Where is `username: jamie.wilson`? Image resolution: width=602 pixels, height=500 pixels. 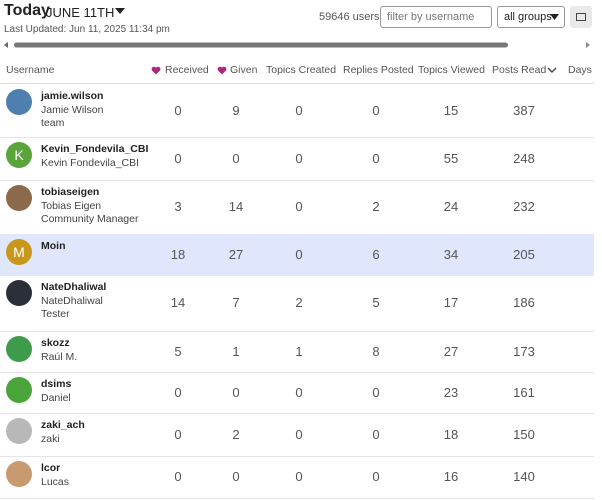 username: jamie.wilson is located at coordinates (72, 96).